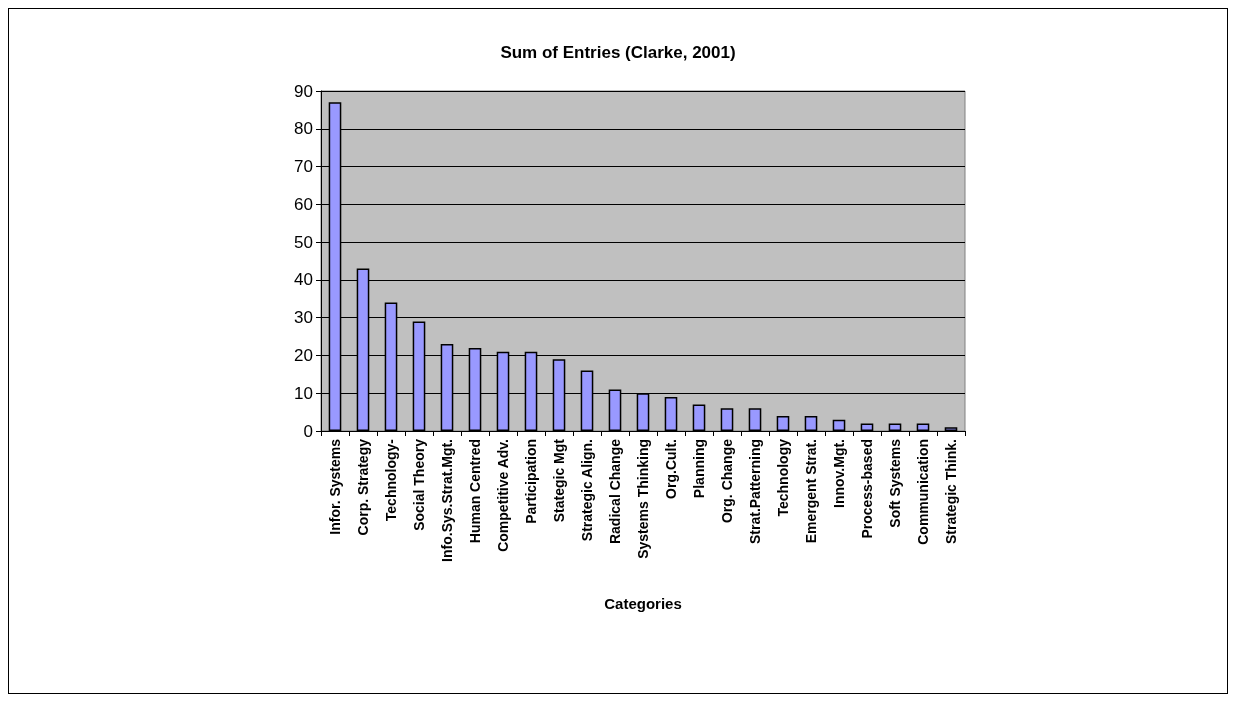 The height and width of the screenshot is (702, 1238). I want to click on x-tick-label: Emergent Strat., so click(811, 491).